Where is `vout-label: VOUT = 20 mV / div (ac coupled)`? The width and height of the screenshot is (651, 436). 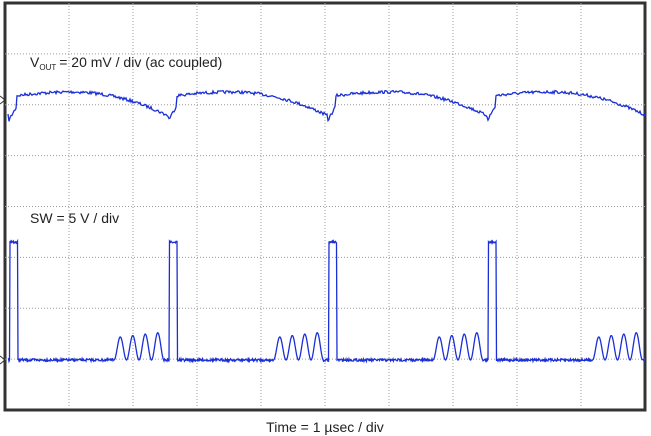 vout-label: VOUT = 20 mV / div (ac coupled) is located at coordinates (126, 63).